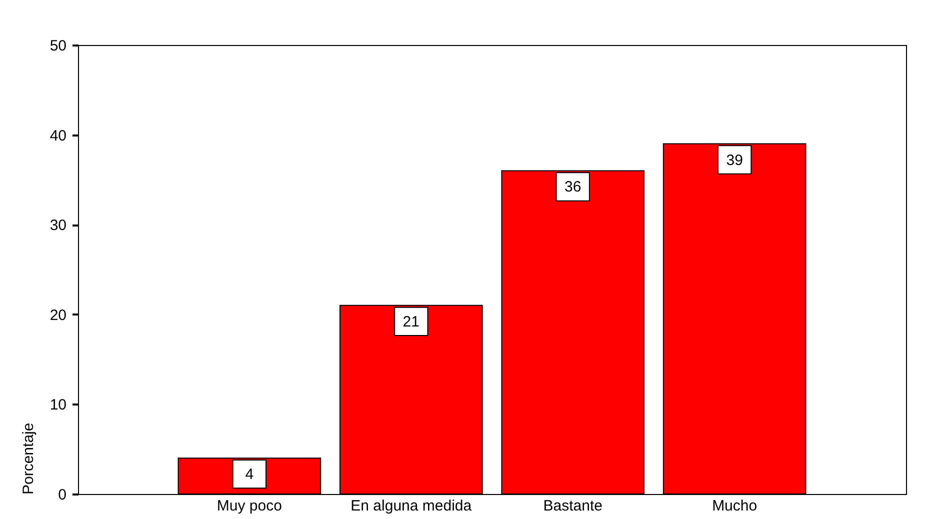  What do you see at coordinates (249, 475) in the screenshot?
I see `data-label: 4` at bounding box center [249, 475].